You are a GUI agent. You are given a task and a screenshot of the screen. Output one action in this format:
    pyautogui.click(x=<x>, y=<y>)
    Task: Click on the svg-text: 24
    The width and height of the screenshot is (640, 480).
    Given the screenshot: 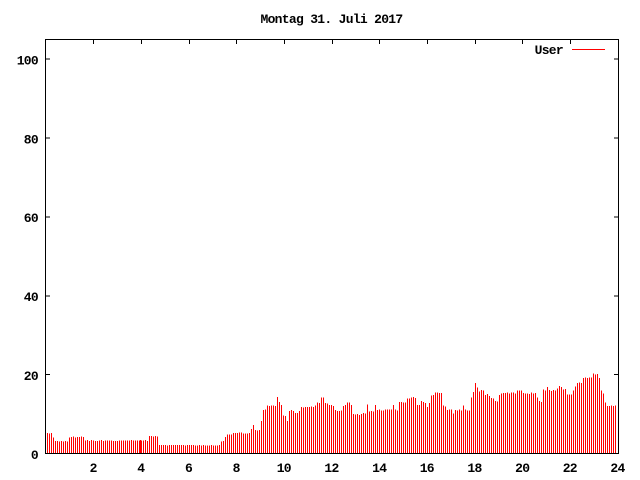 What is the action you would take?
    pyautogui.click(x=617, y=468)
    